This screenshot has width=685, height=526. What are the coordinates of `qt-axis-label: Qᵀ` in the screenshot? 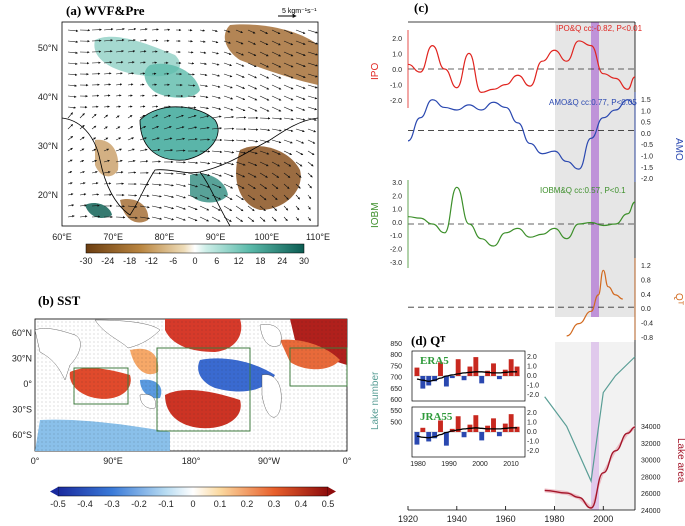 It's located at (678, 299).